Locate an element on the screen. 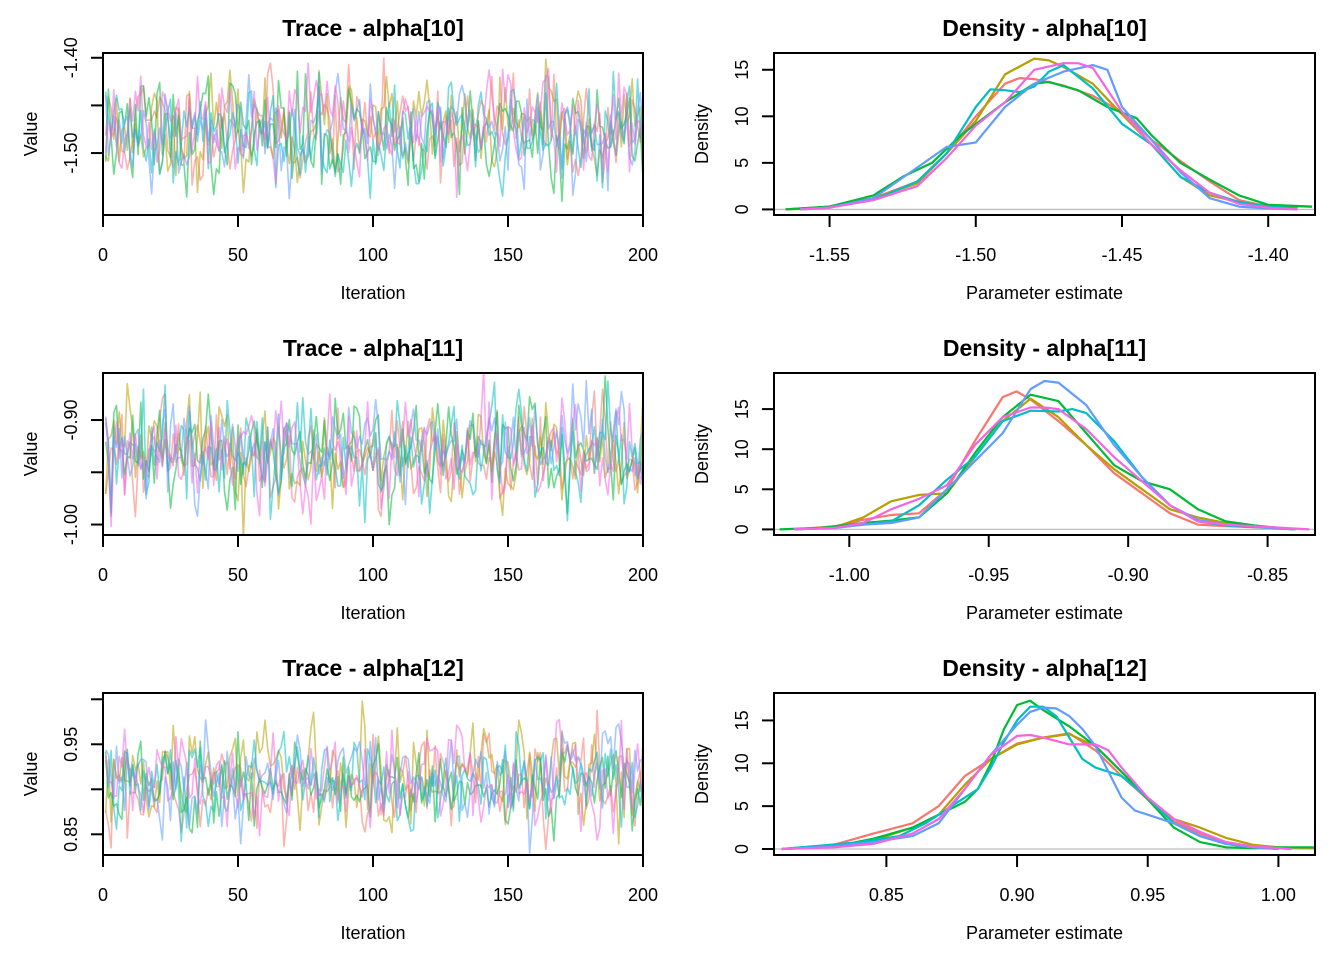 The image size is (1344, 960). x-tick-label: -0.95 is located at coordinates (988, 575).